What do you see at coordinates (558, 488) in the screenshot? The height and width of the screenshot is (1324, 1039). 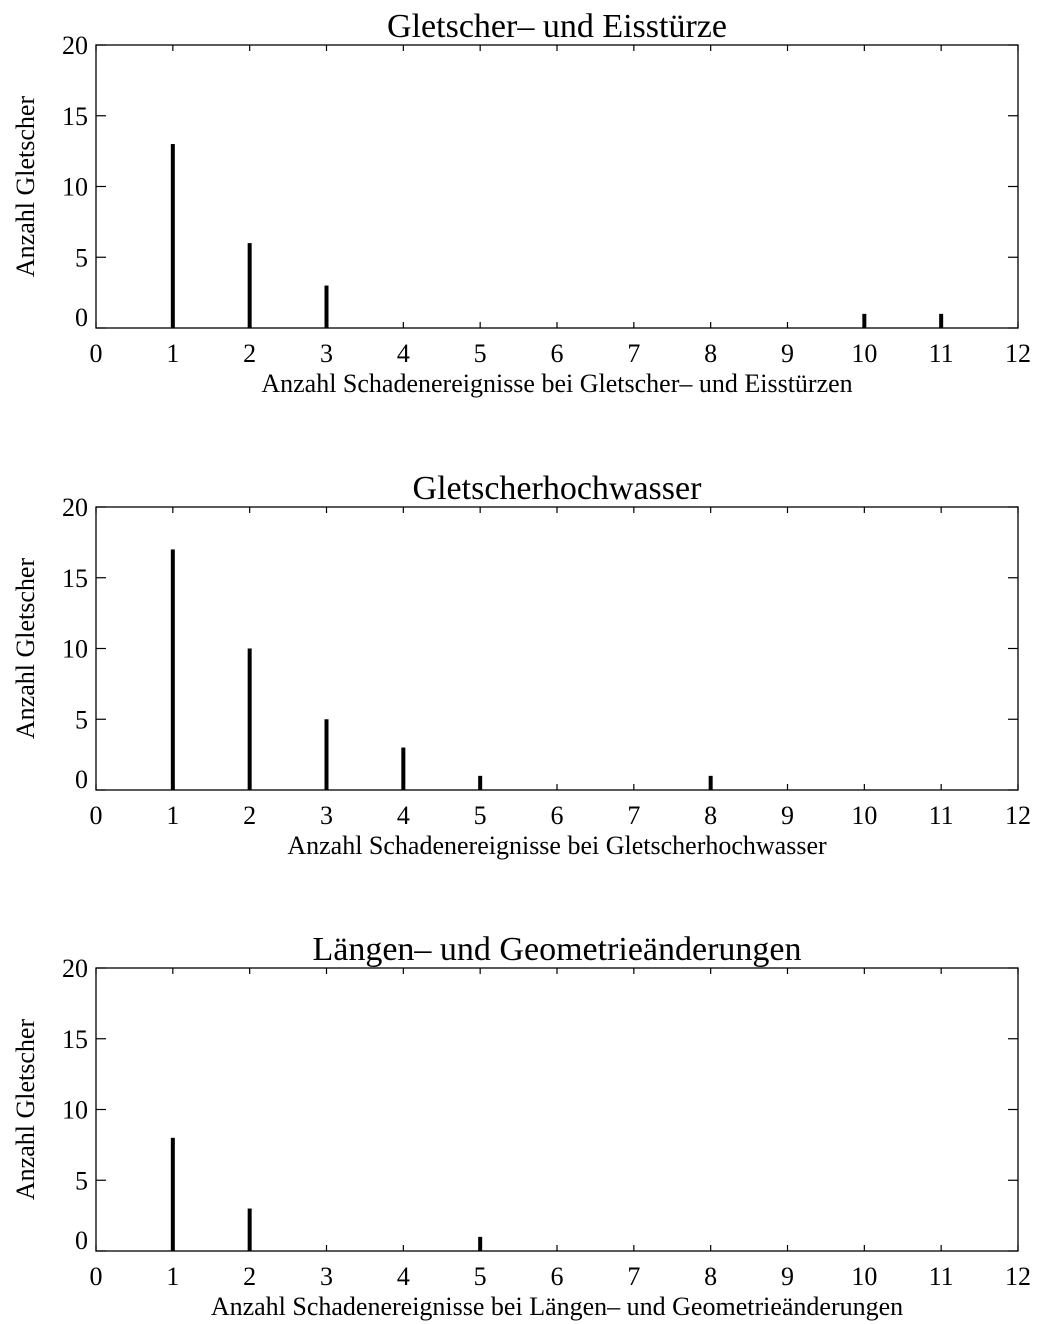 I see `chart-title: Gletscherhochwasser` at bounding box center [558, 488].